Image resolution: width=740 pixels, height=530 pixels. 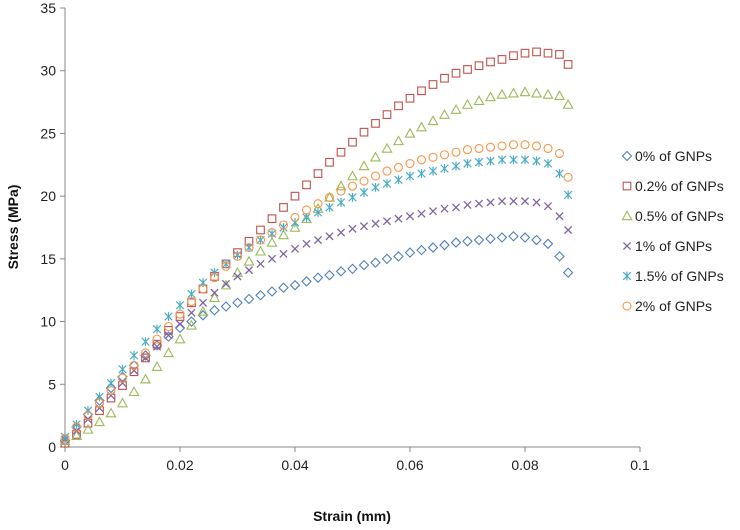 I want to click on legend-label: 1% of GNPs, so click(x=673, y=246).